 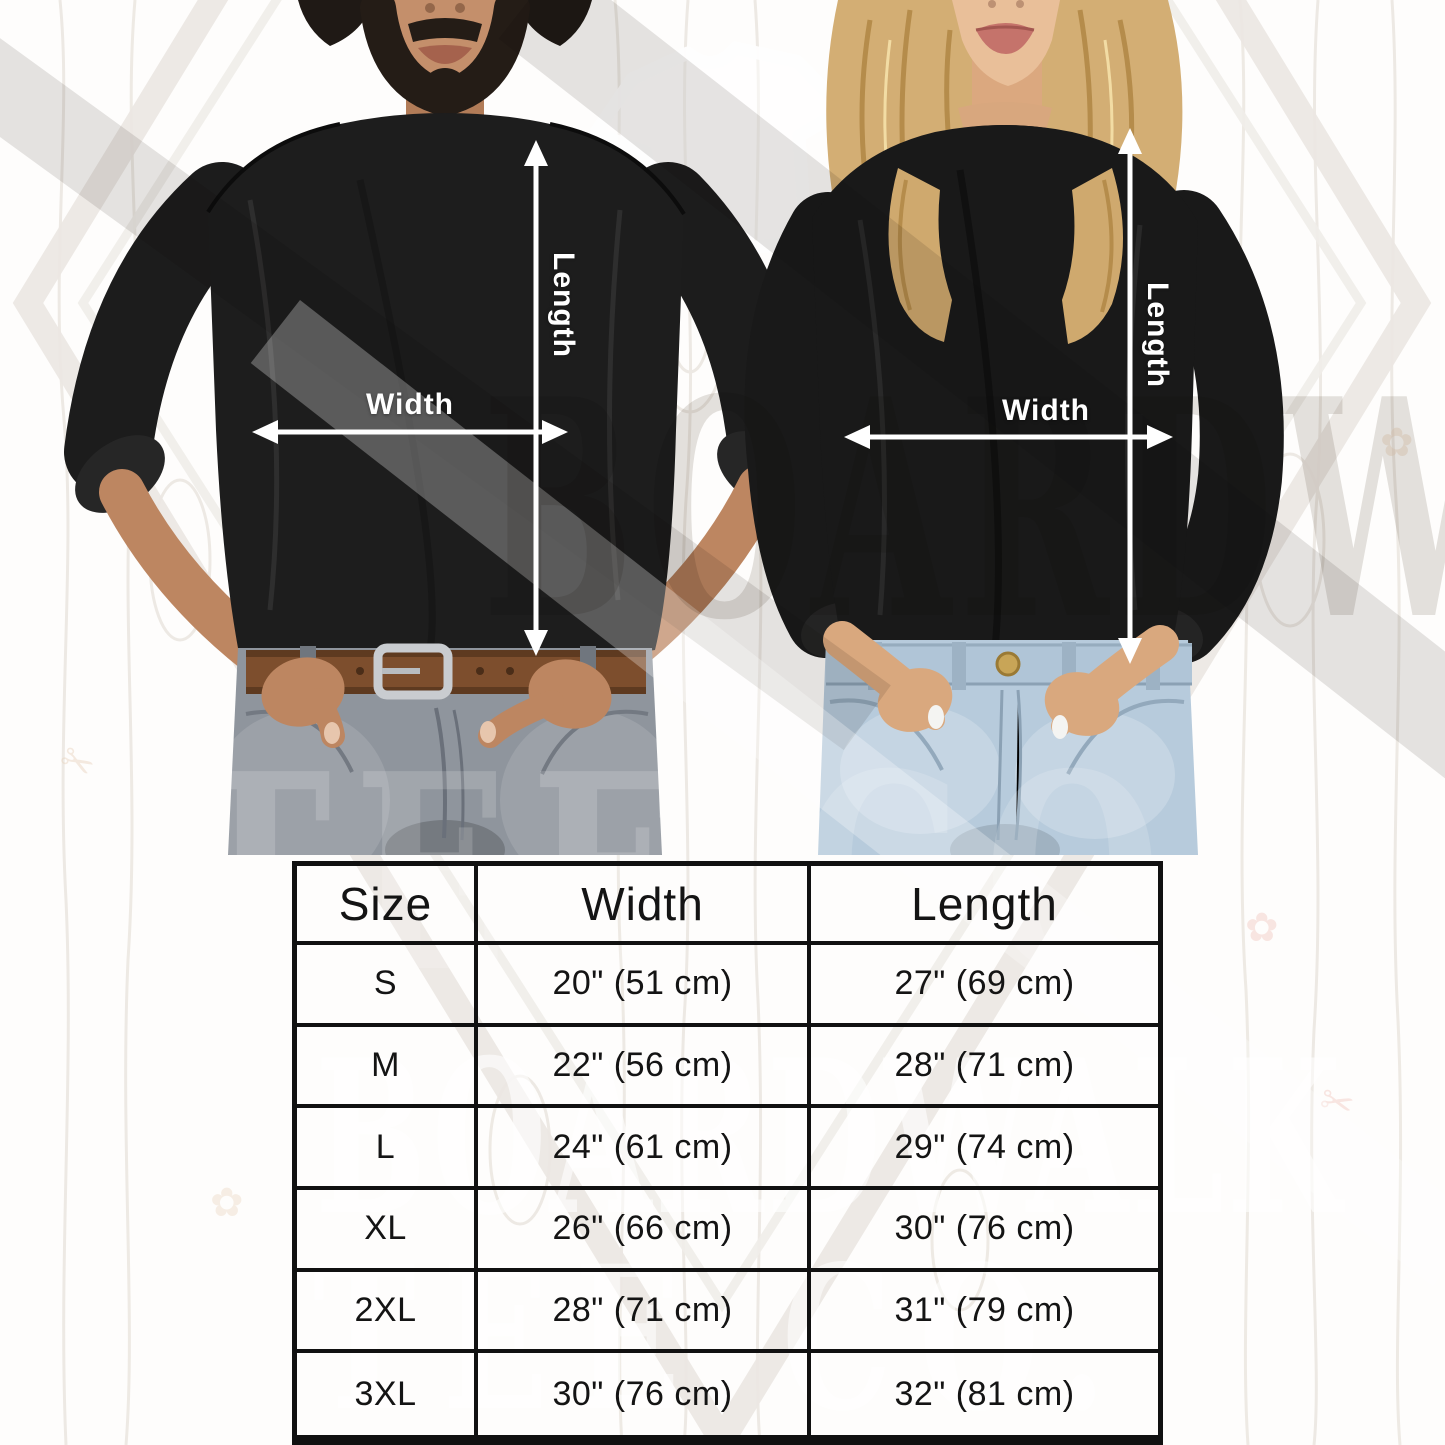 What do you see at coordinates (644, 1067) in the screenshot?
I see `width-cell: 22" (56 cm)` at bounding box center [644, 1067].